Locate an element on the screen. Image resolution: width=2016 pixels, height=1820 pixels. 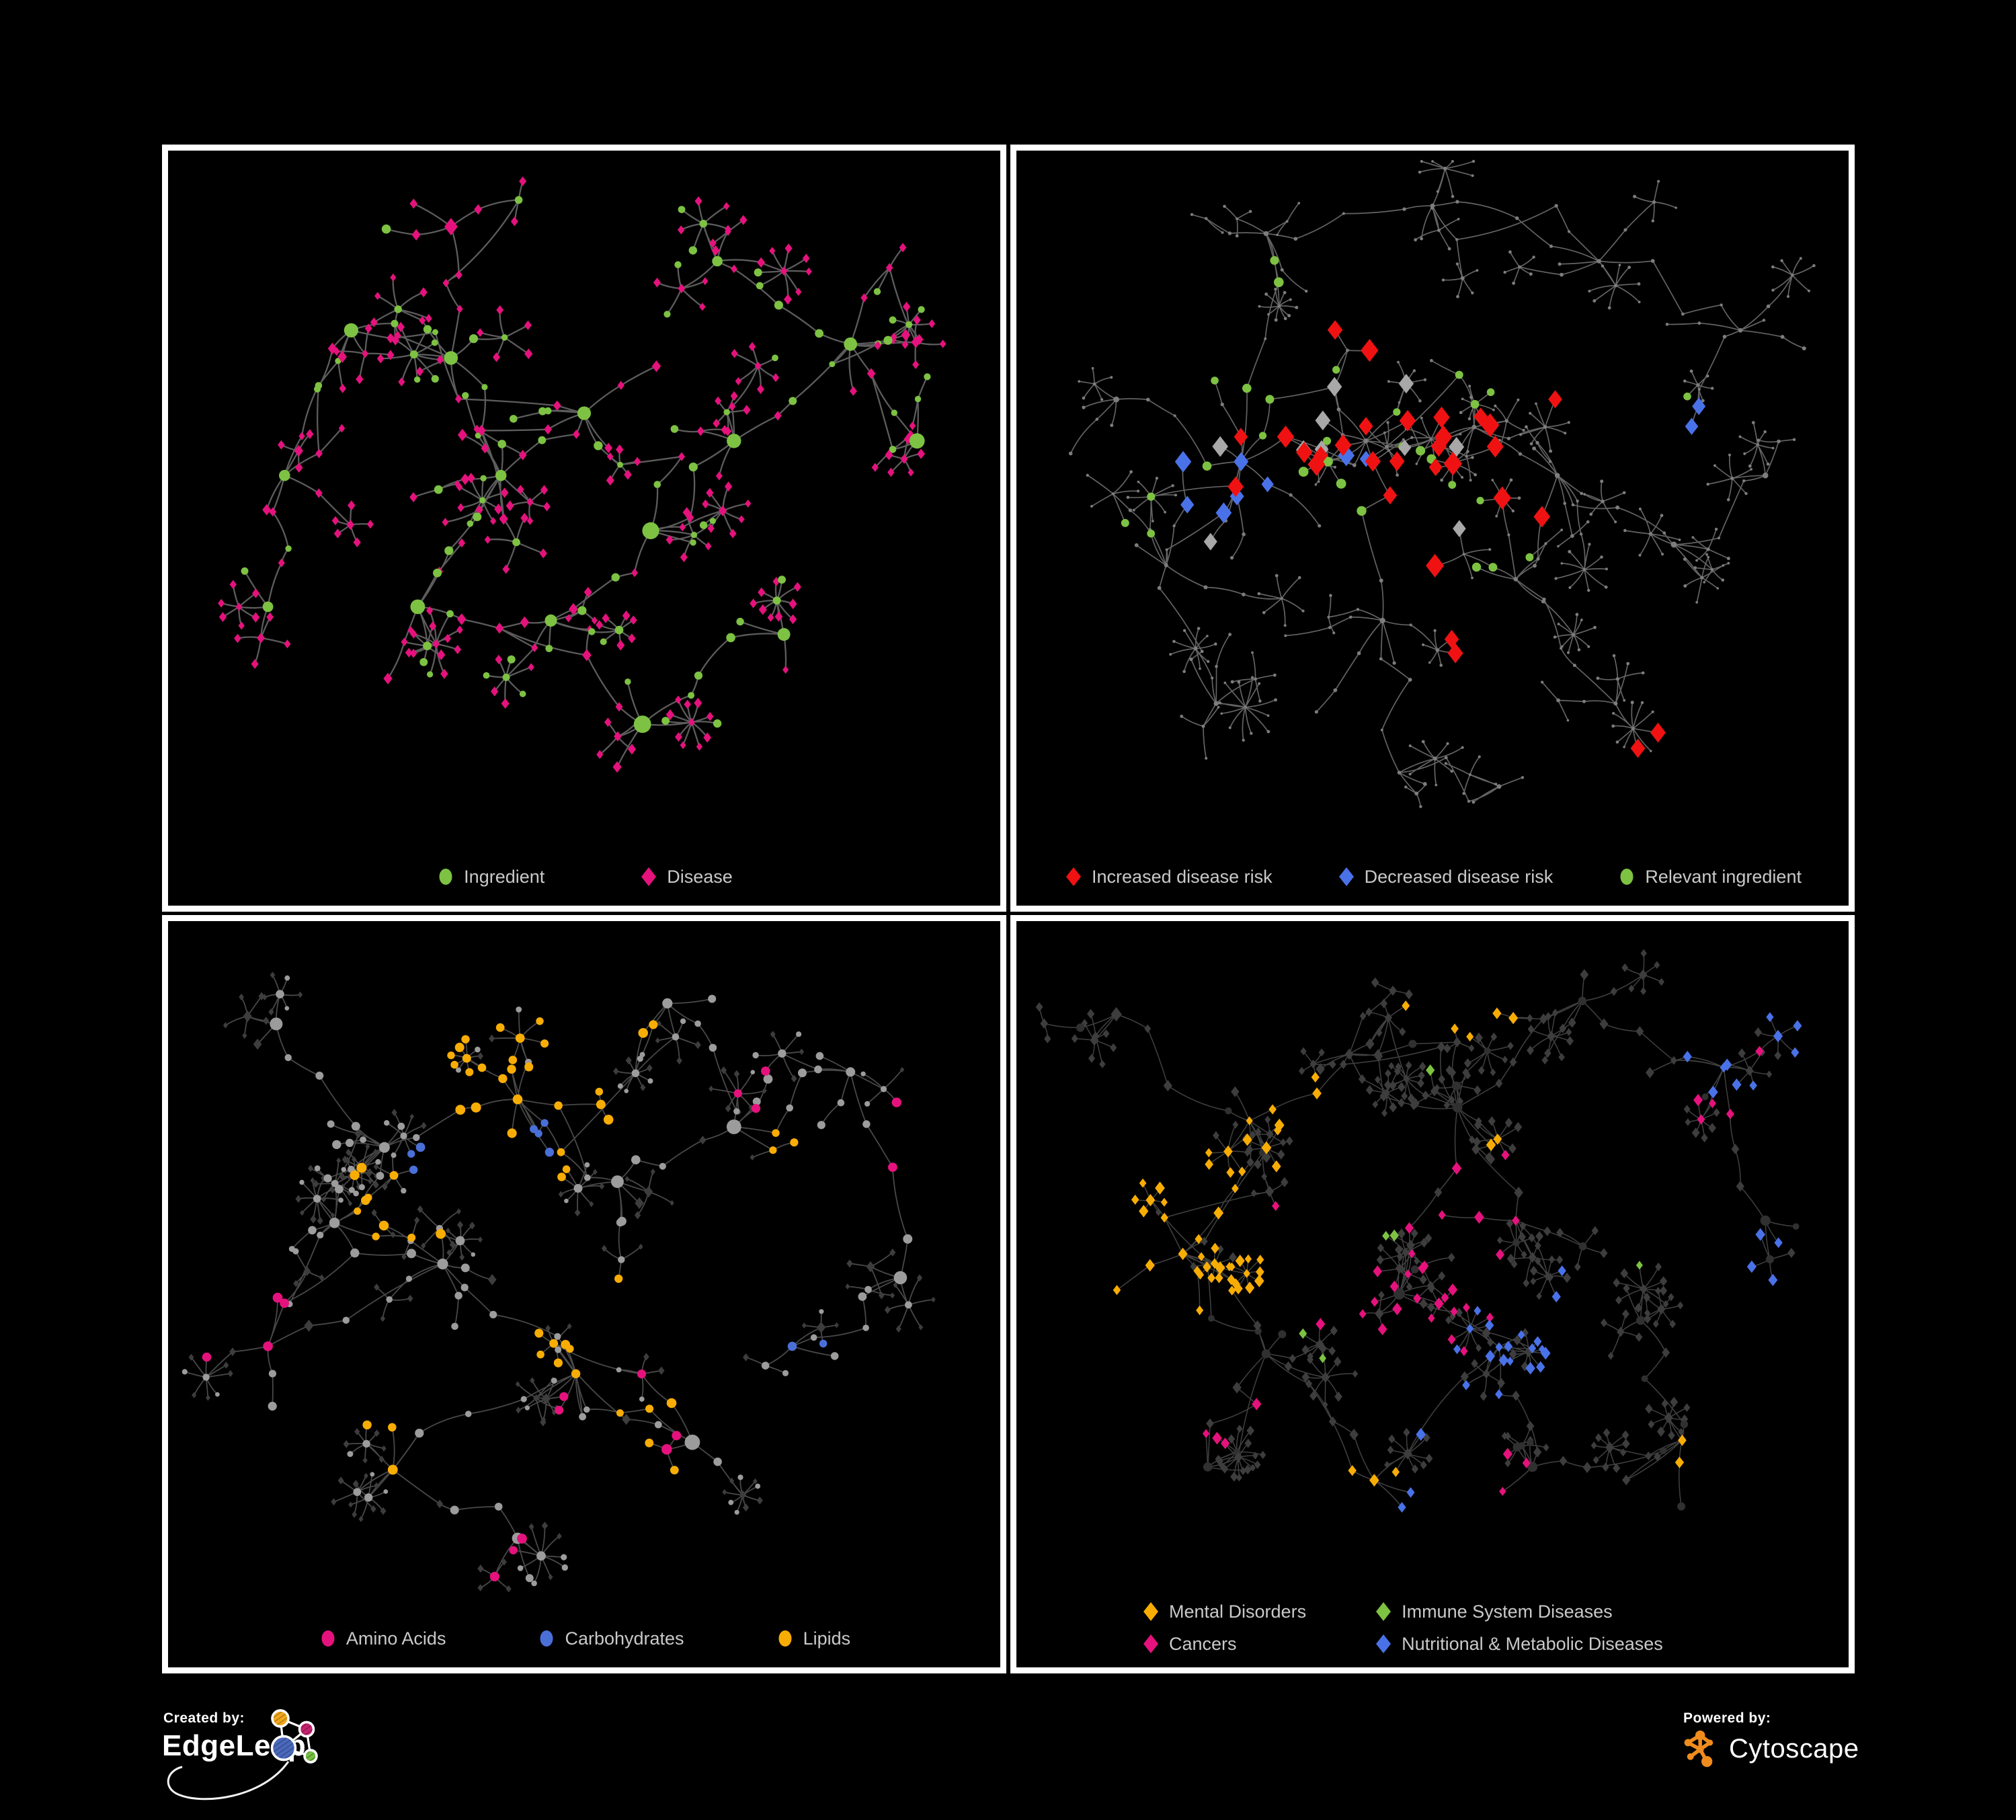
edgeleap-wordmark: EdgeLeap is located at coordinates (234, 1745).